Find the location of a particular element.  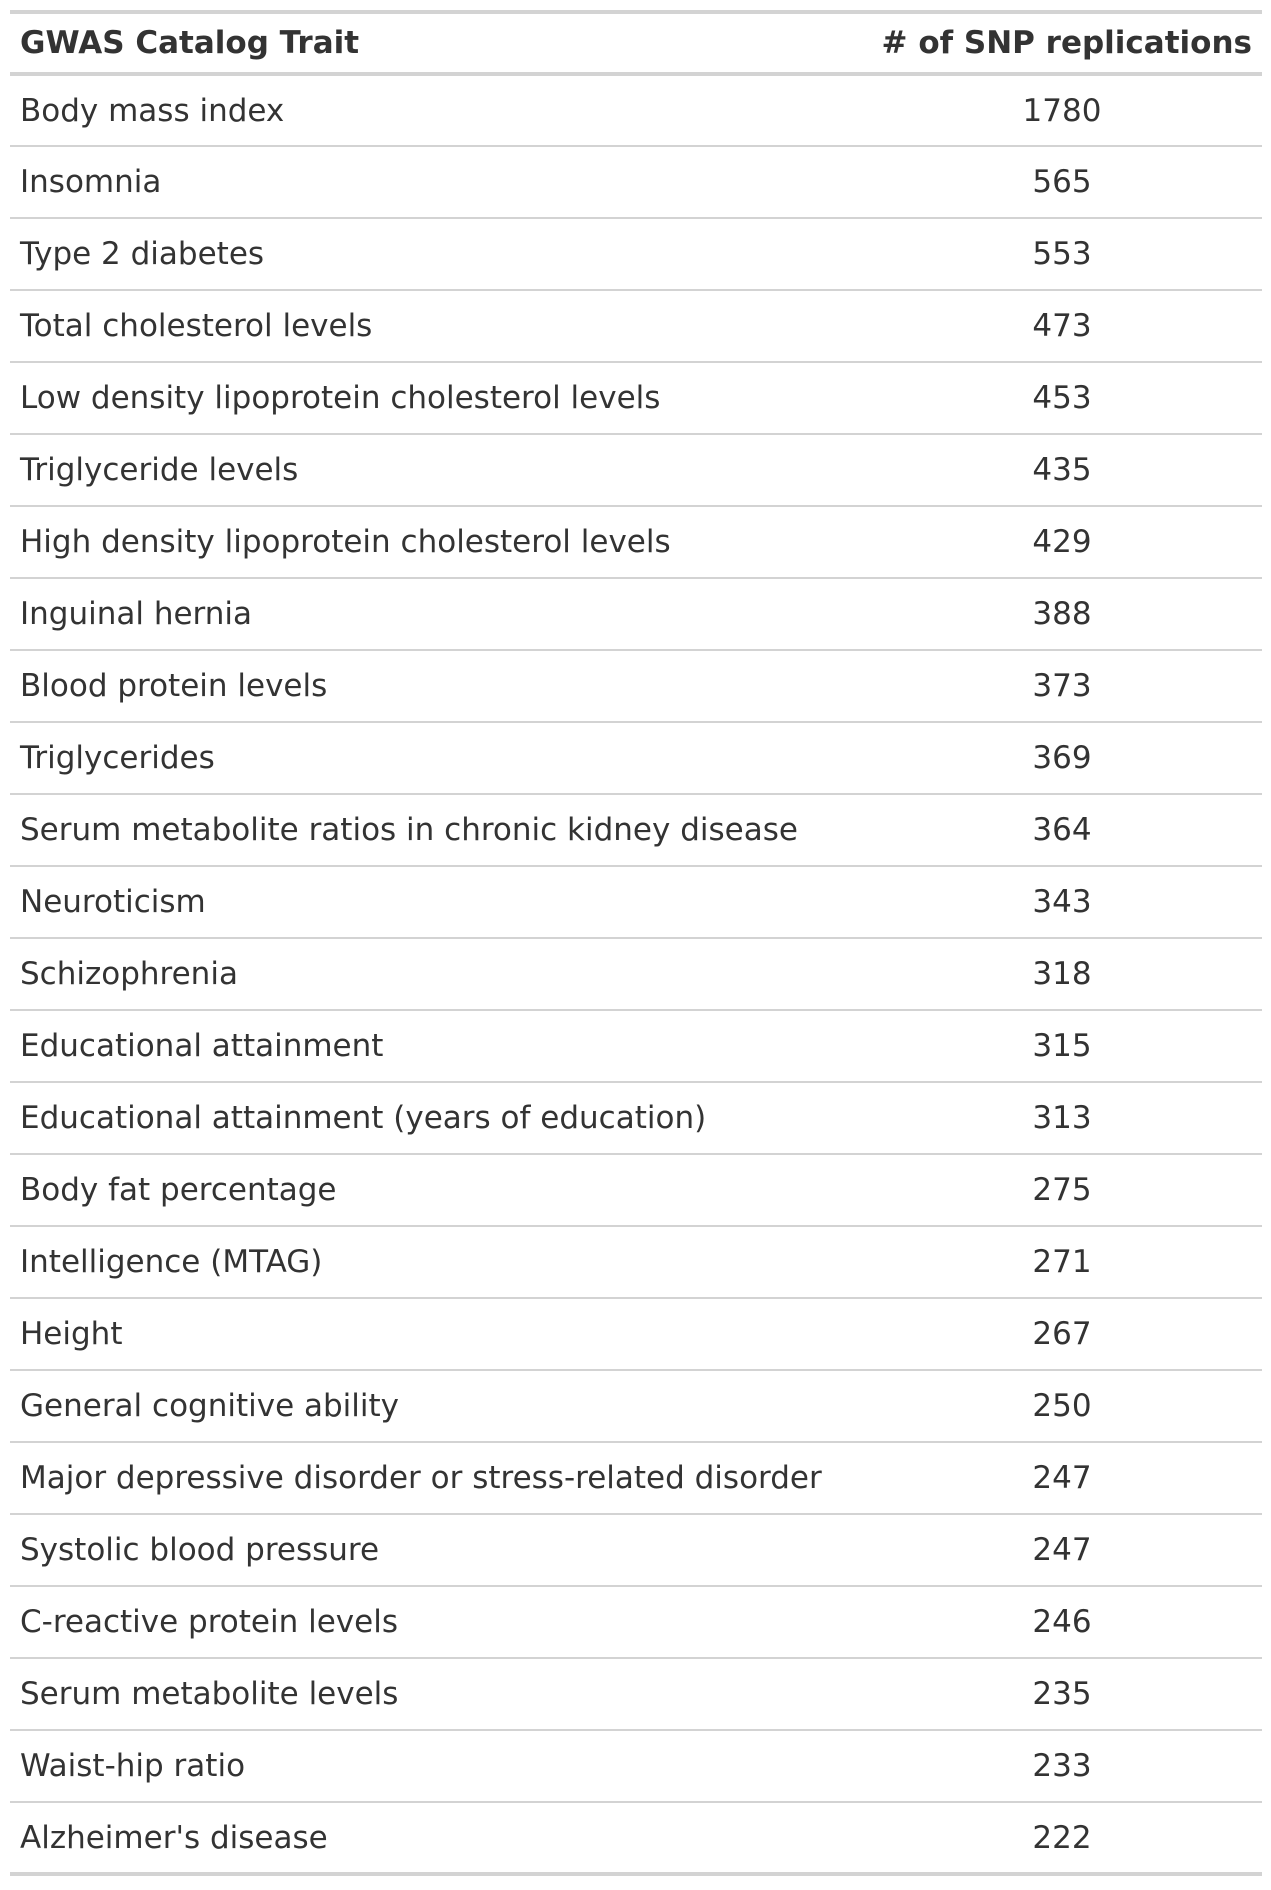

snp-count-cell: 369 is located at coordinates (1062, 758).